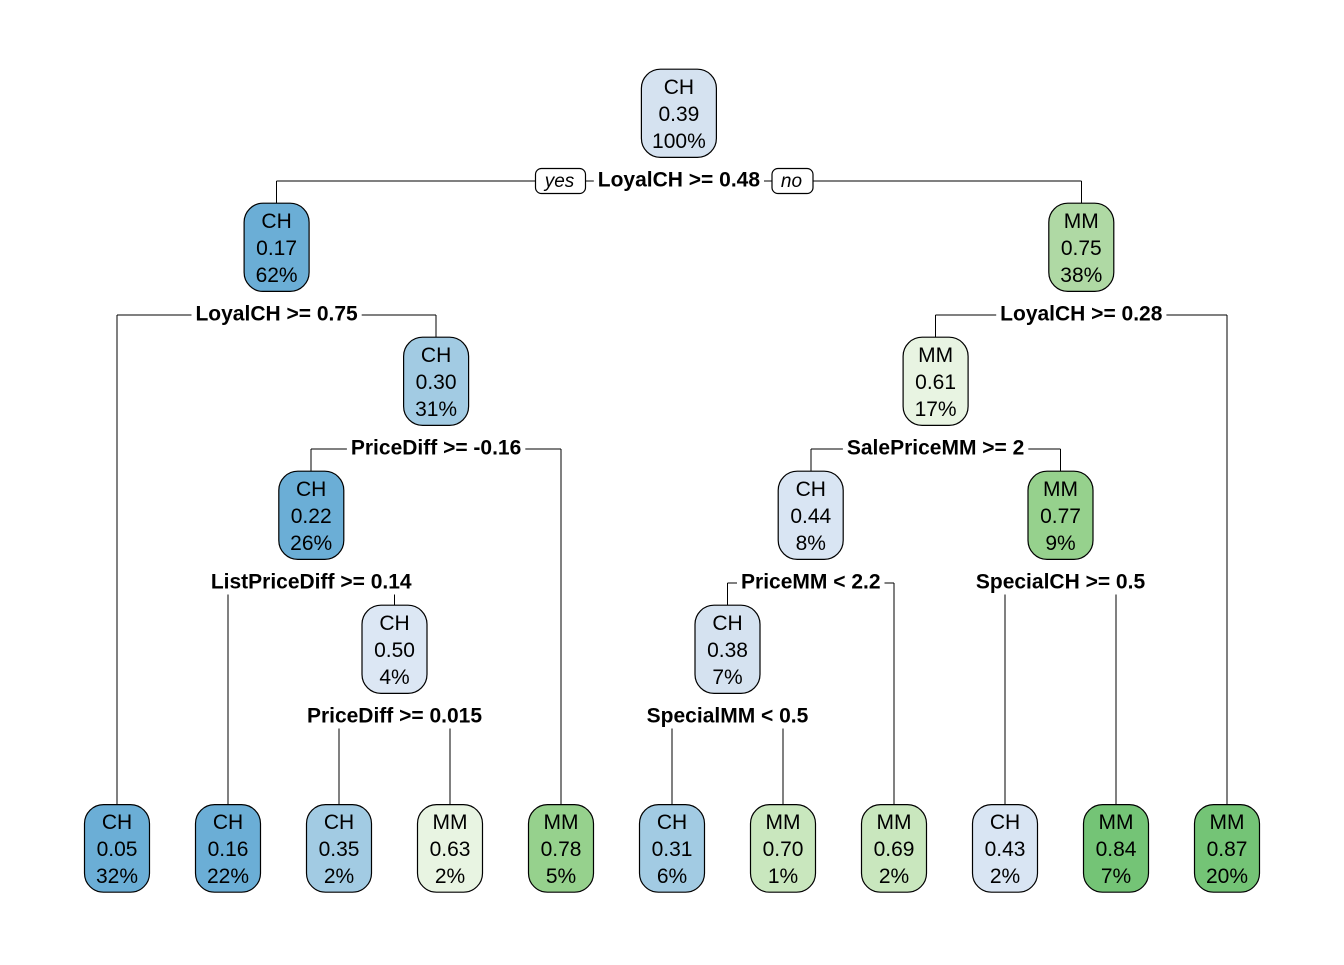  I want to click on svg-text: 38%, so click(1081, 275).